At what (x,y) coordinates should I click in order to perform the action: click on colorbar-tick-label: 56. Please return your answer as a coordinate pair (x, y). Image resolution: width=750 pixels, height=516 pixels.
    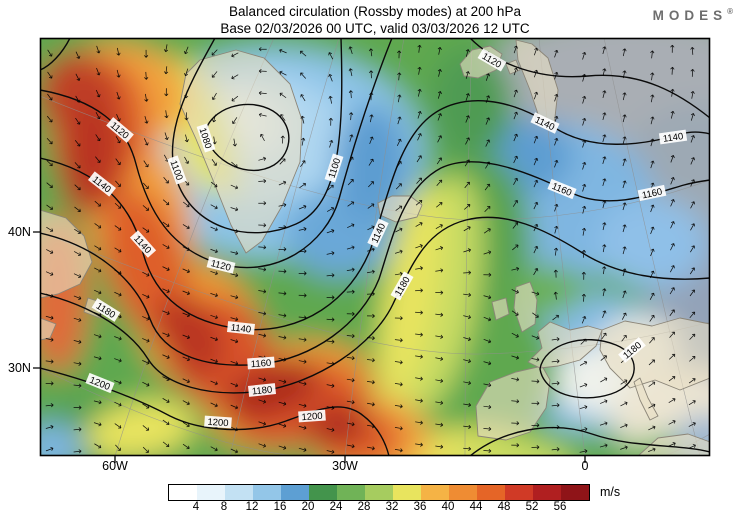
    Looking at the image, I should click on (560, 507).